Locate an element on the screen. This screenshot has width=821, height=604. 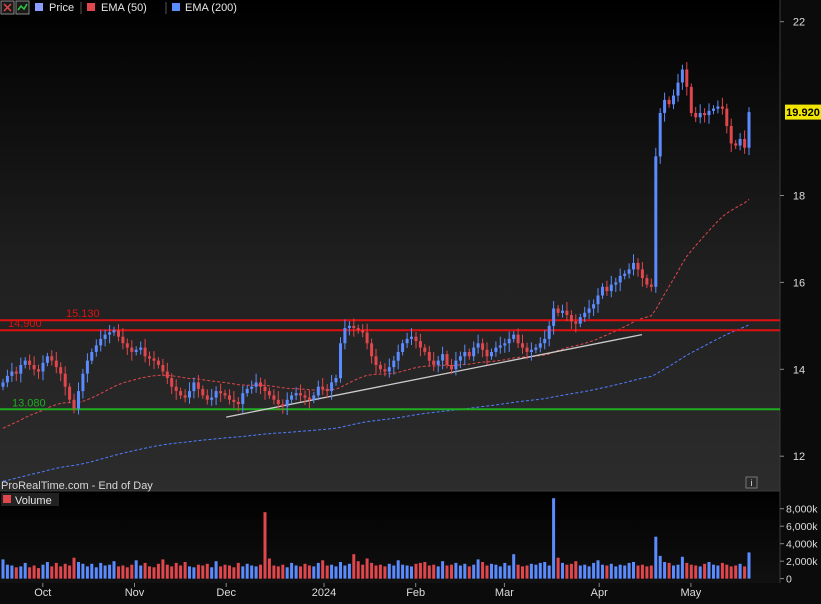
y-tick-label: 14 is located at coordinates (799, 370).